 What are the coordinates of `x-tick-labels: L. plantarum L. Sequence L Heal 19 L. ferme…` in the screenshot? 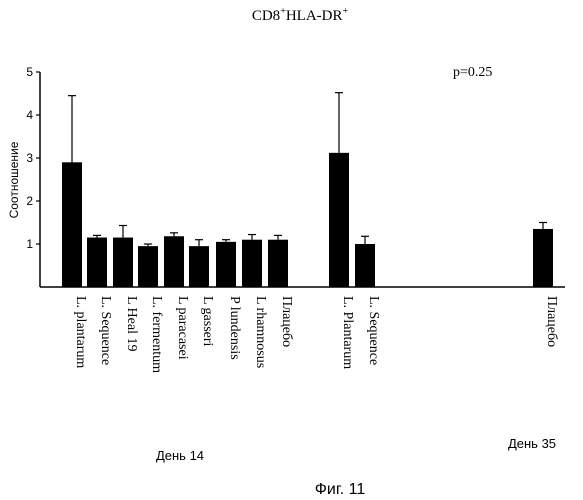 It's located at (316, 334).